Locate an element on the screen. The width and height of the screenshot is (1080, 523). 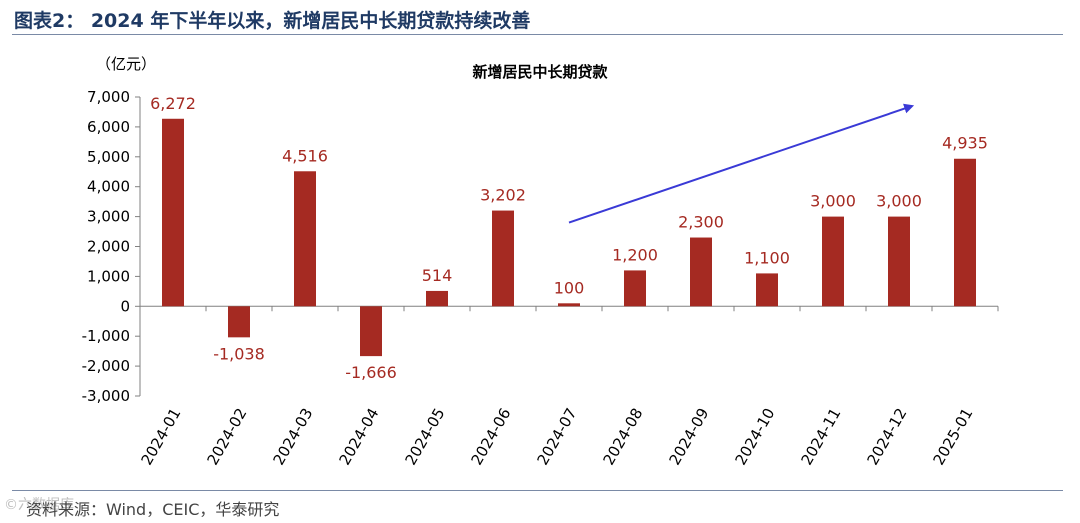
data-label: 4,516 is located at coordinates (305, 155).